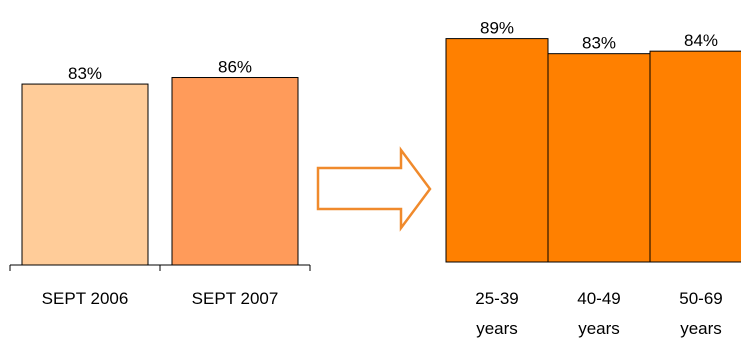 This screenshot has height=338, width=741. What do you see at coordinates (85, 298) in the screenshot?
I see `category-label: SEPT 2006` at bounding box center [85, 298].